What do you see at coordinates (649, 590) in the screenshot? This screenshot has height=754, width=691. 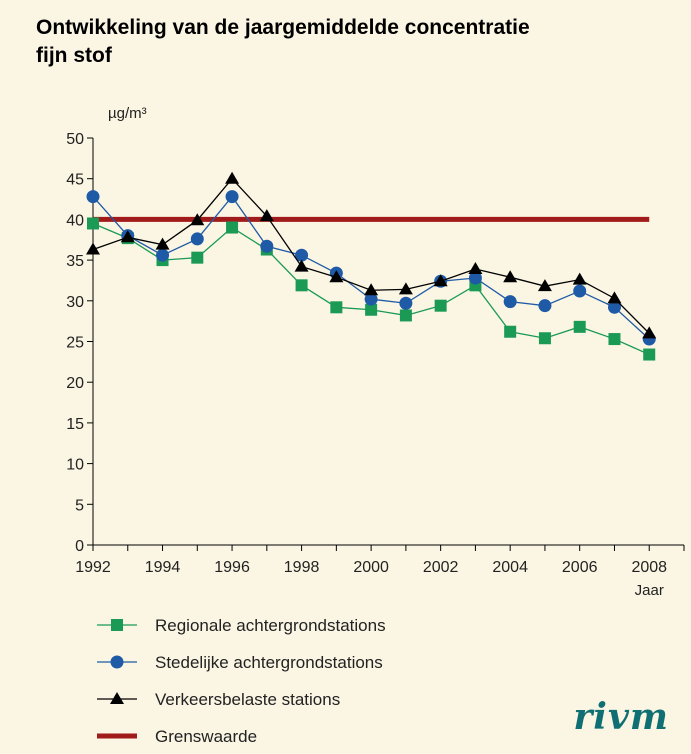 I see `x-axis-label: Jaar` at bounding box center [649, 590].